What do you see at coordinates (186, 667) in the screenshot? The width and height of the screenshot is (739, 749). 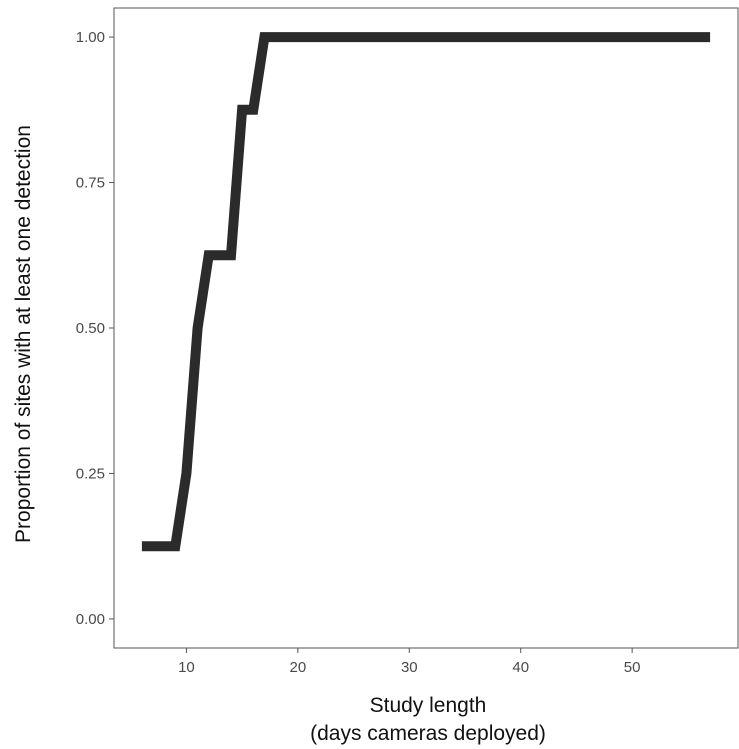 I see `x-tick-label: 10` at bounding box center [186, 667].